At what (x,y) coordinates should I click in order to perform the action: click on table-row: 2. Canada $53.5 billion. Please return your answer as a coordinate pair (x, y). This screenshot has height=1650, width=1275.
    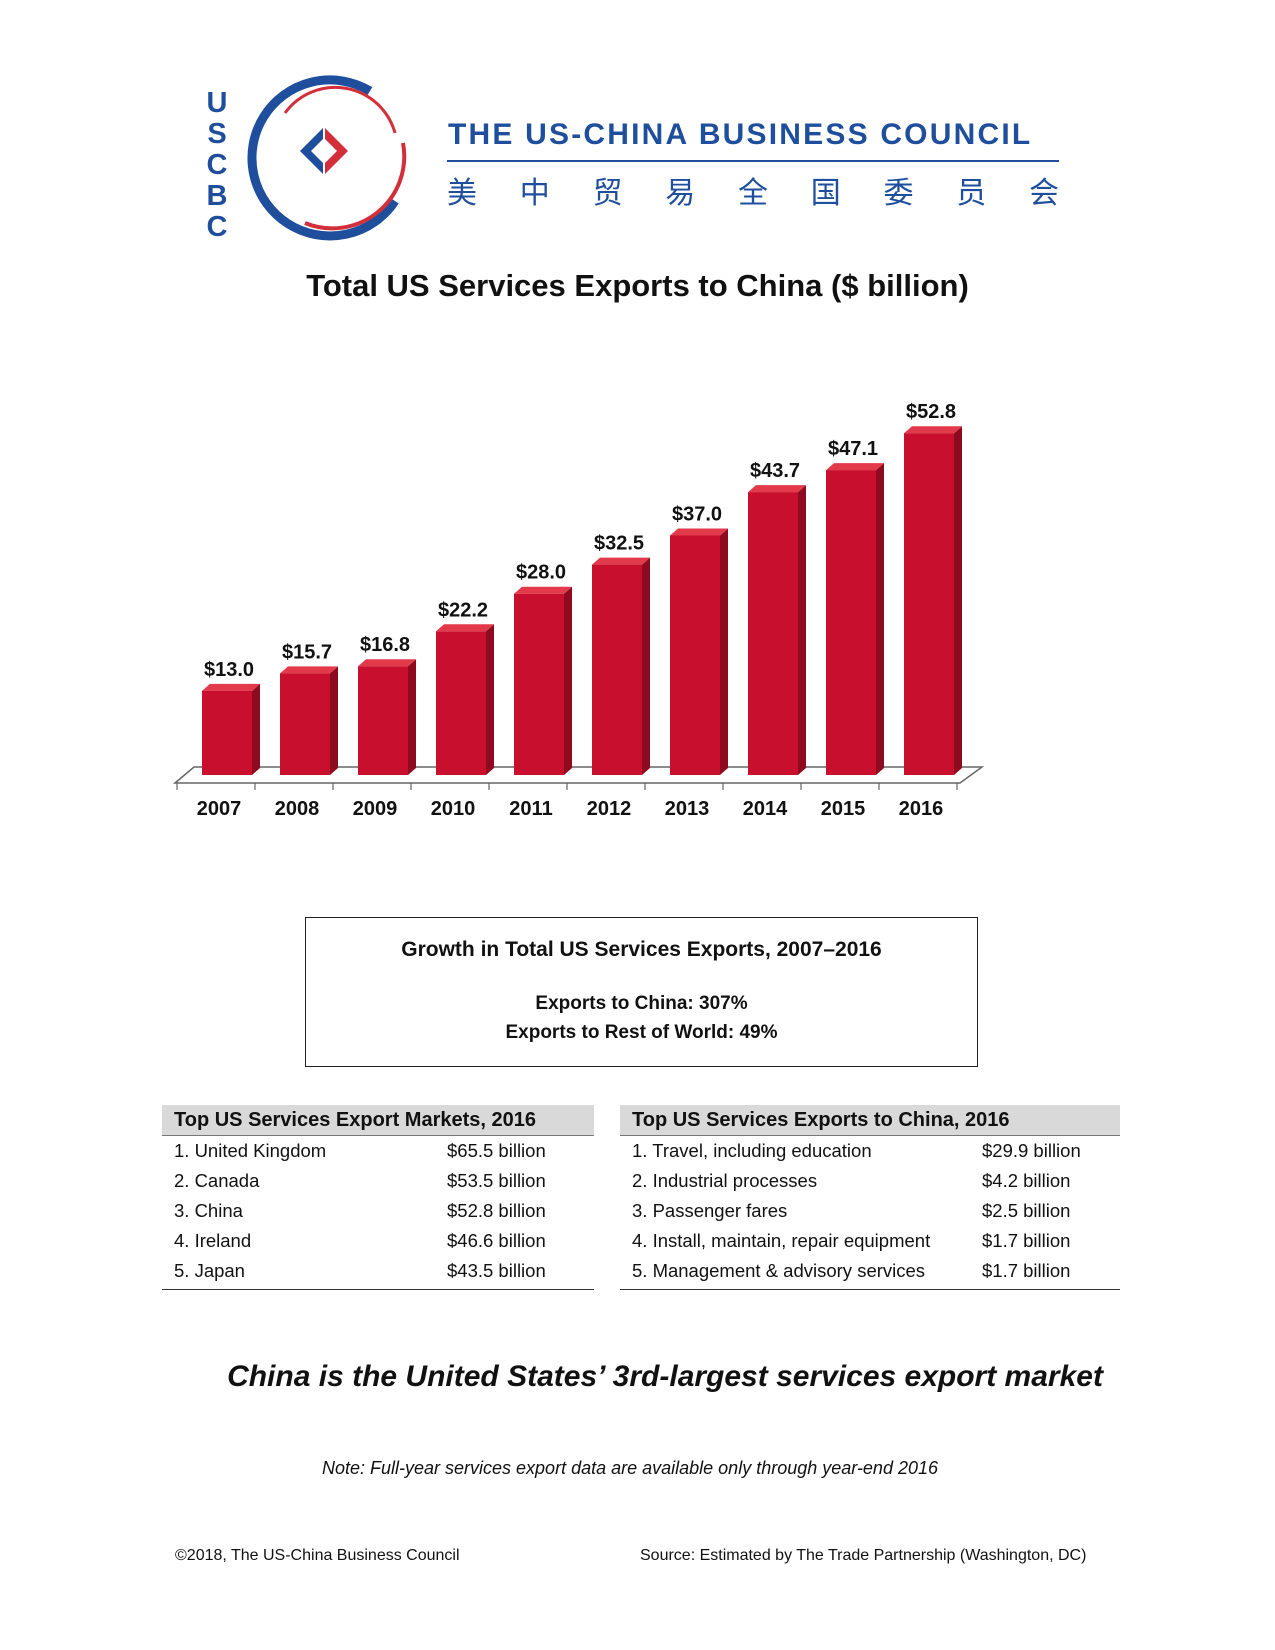
    Looking at the image, I should click on (378, 1181).